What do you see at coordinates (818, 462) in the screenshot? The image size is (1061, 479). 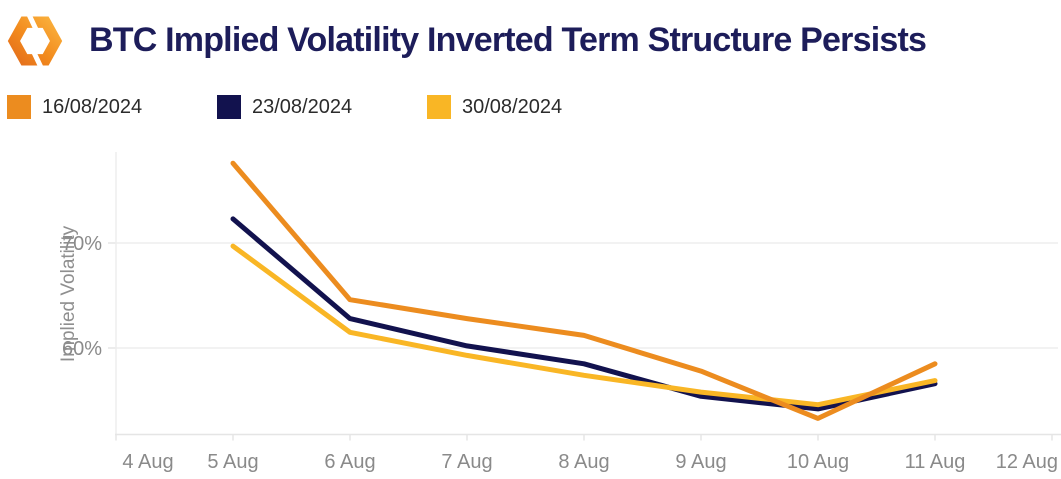 I see `x-tick-label: 10 Aug` at bounding box center [818, 462].